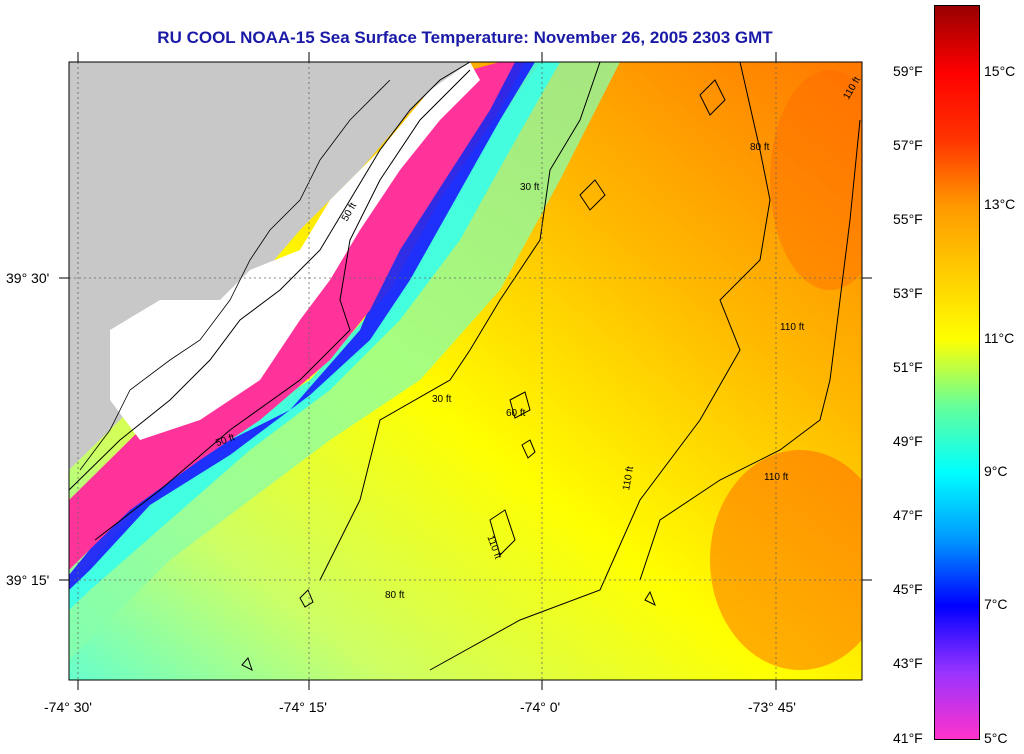 This screenshot has width=1024, height=754. I want to click on colorbar-fahrenheit-label: 59°F, so click(908, 71).